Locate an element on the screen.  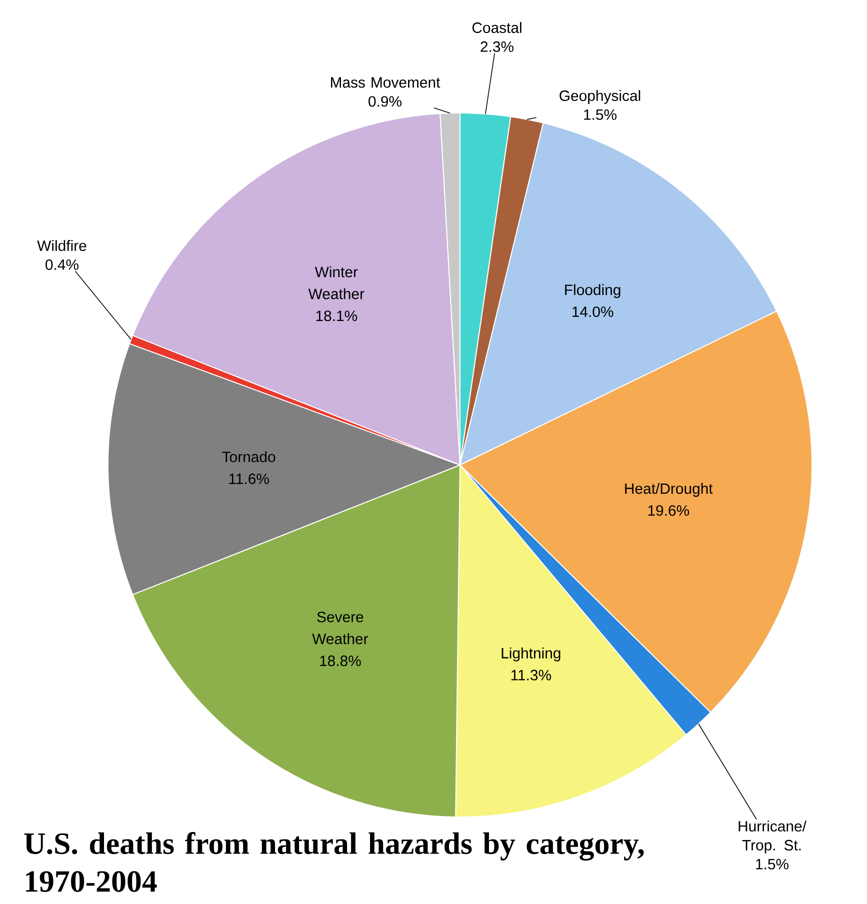
slice-label: Wildfire is located at coordinates (61, 246).